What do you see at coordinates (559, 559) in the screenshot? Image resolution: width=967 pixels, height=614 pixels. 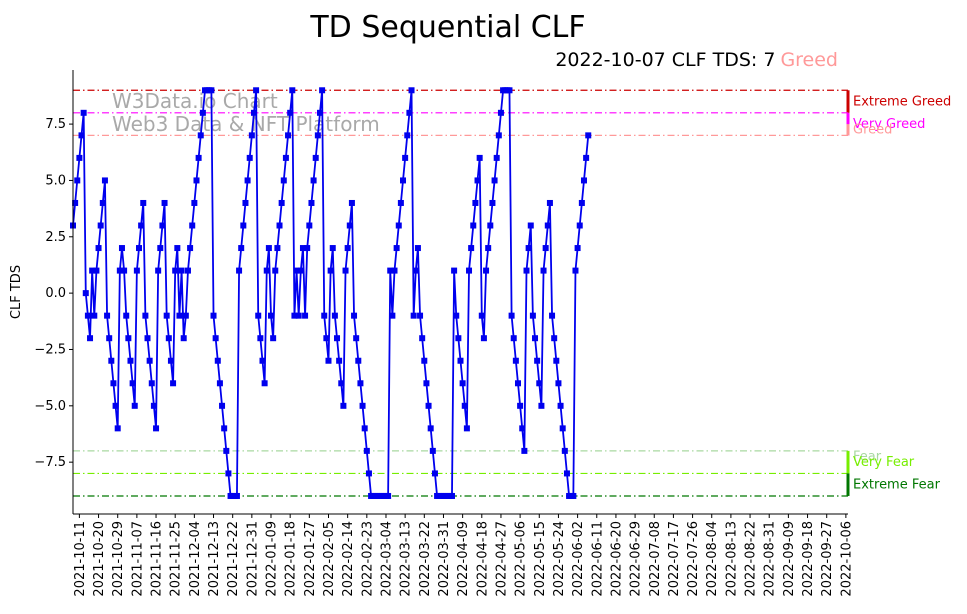 I see `x-tick-label: 2022-05-24` at bounding box center [559, 559].